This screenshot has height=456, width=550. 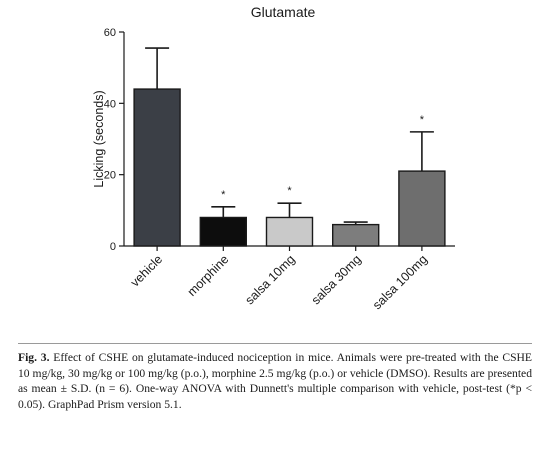 What do you see at coordinates (113, 247) in the screenshot?
I see `y-tick-label: 0` at bounding box center [113, 247].